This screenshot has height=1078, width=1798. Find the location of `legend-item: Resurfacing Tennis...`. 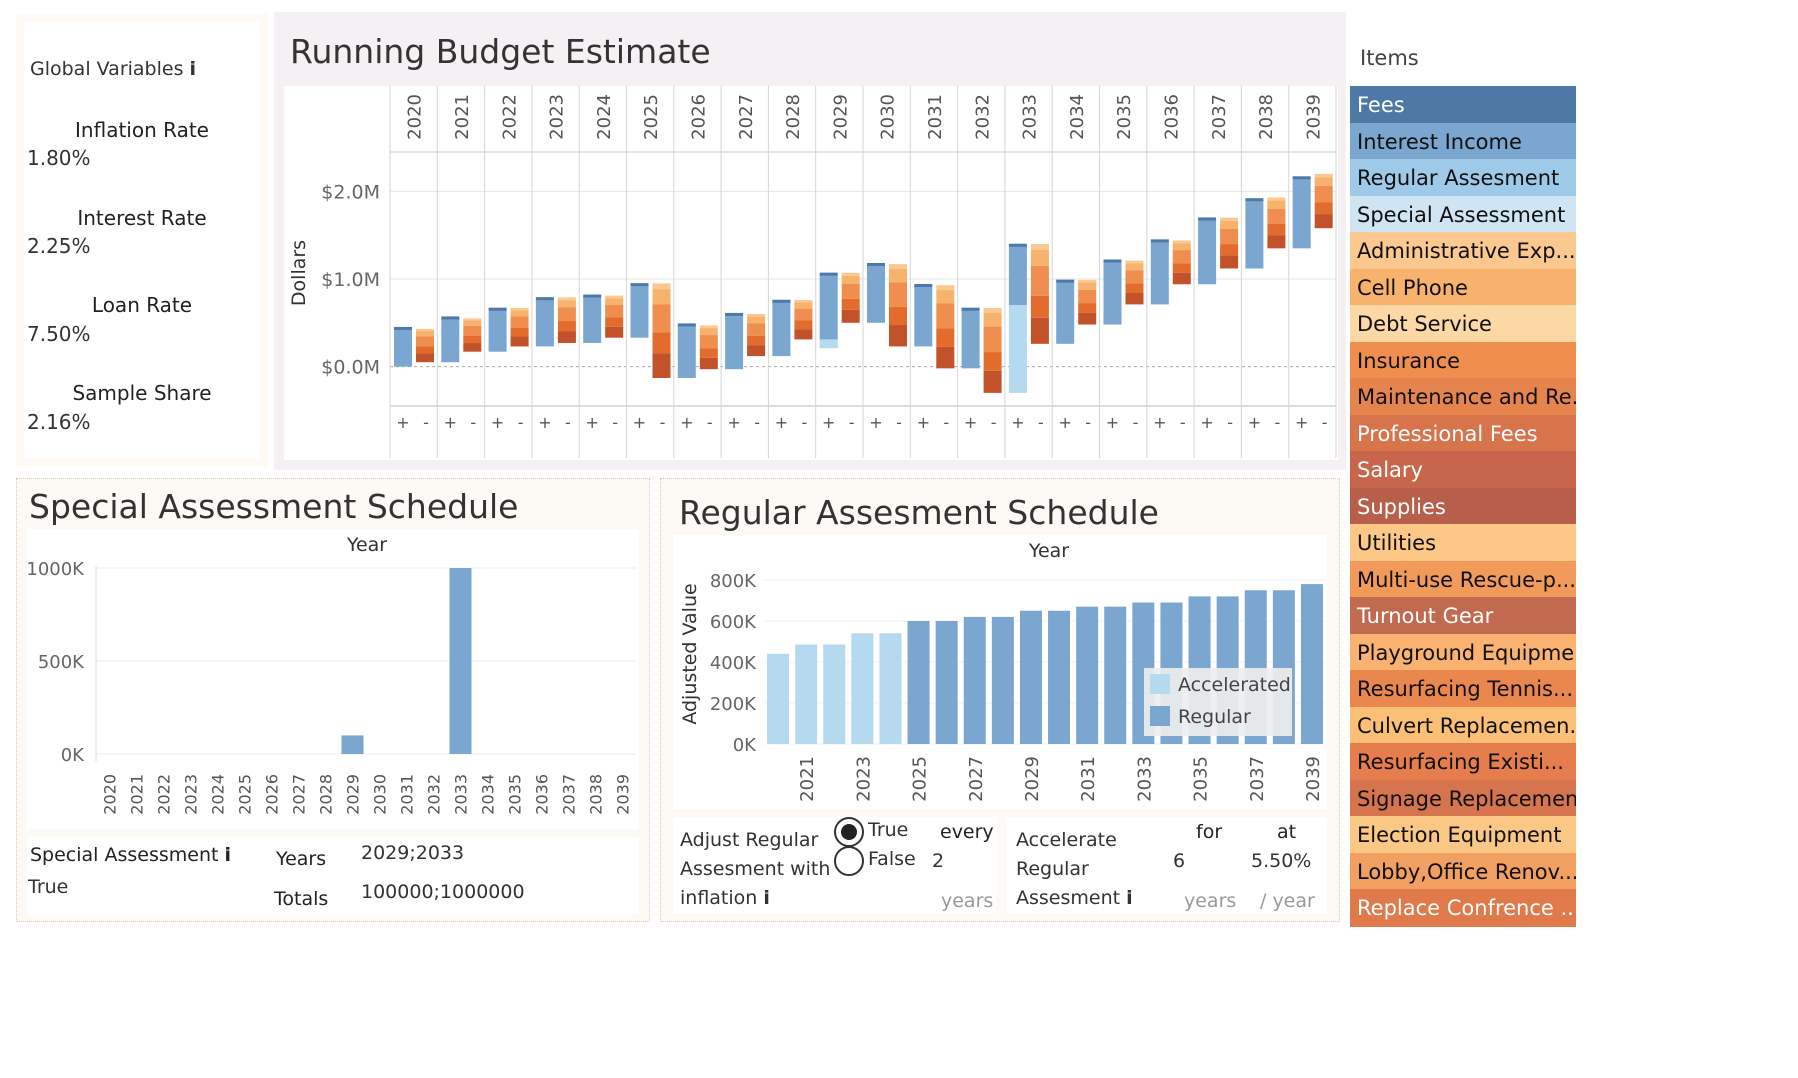

legend-item: Resurfacing Tennis... is located at coordinates (1463, 689).